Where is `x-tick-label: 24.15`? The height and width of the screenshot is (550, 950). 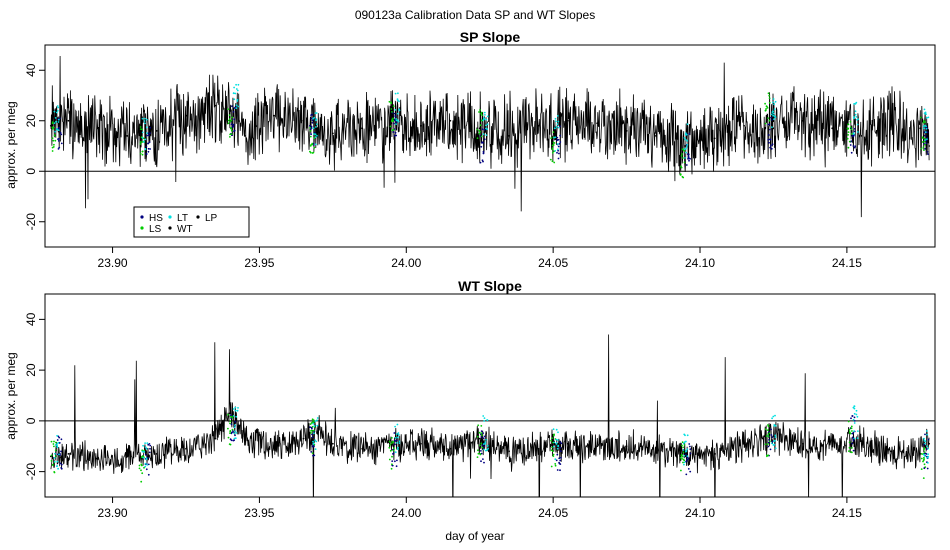
x-tick-label: 24.15 is located at coordinates (847, 513).